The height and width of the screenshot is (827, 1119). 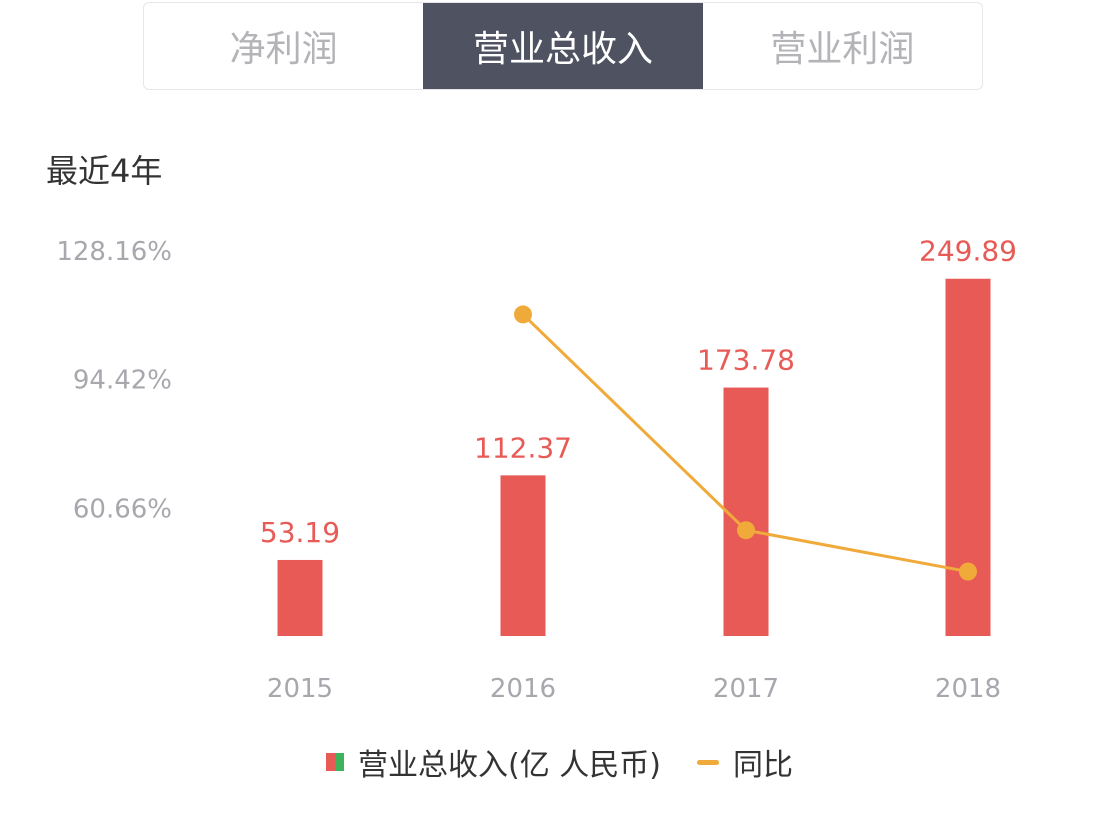 What do you see at coordinates (283, 49) in the screenshot?
I see `tab-net-profit: 净利润` at bounding box center [283, 49].